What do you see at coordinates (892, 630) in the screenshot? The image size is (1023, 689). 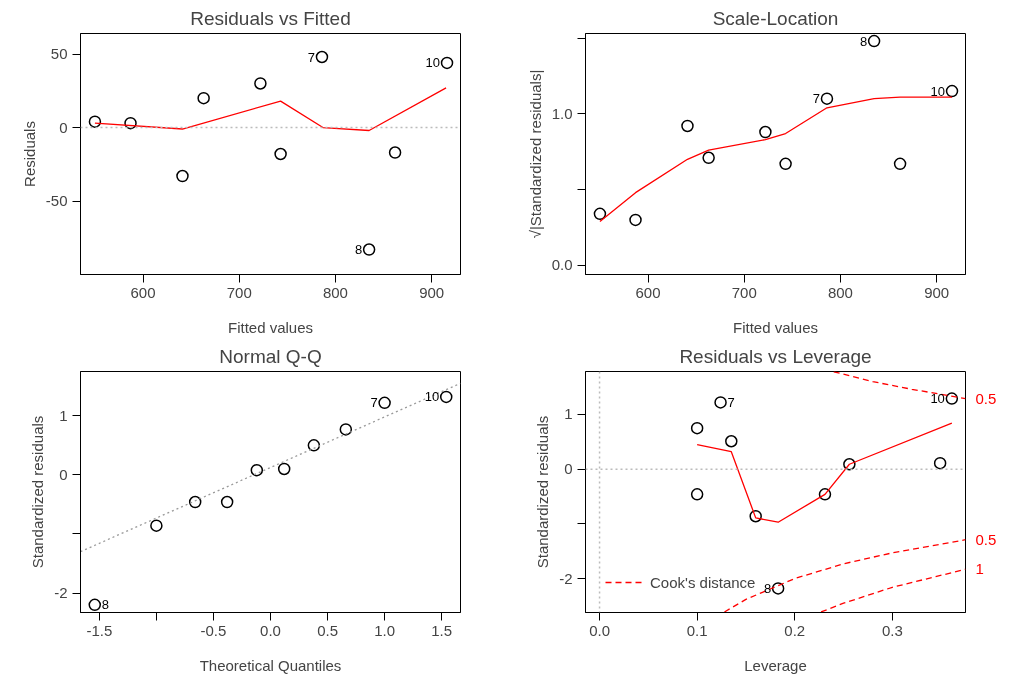 I see `x-tick-label: 0.3` at bounding box center [892, 630].